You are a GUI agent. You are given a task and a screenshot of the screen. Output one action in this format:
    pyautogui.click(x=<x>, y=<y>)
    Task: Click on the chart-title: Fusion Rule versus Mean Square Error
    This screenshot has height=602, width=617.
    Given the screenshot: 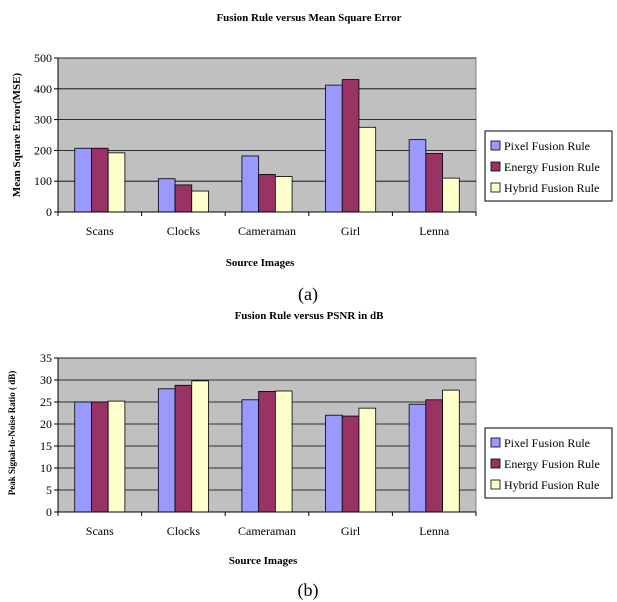 What is the action you would take?
    pyautogui.click(x=308, y=18)
    